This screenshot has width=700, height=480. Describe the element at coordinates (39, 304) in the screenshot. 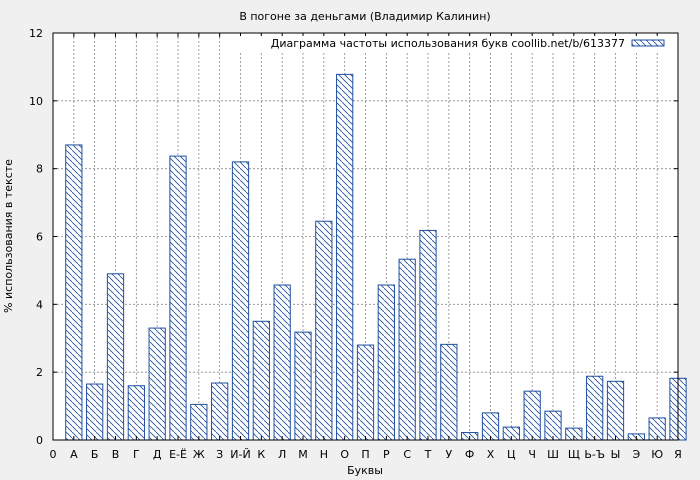

I see `y-tick-label: 4` at that location.